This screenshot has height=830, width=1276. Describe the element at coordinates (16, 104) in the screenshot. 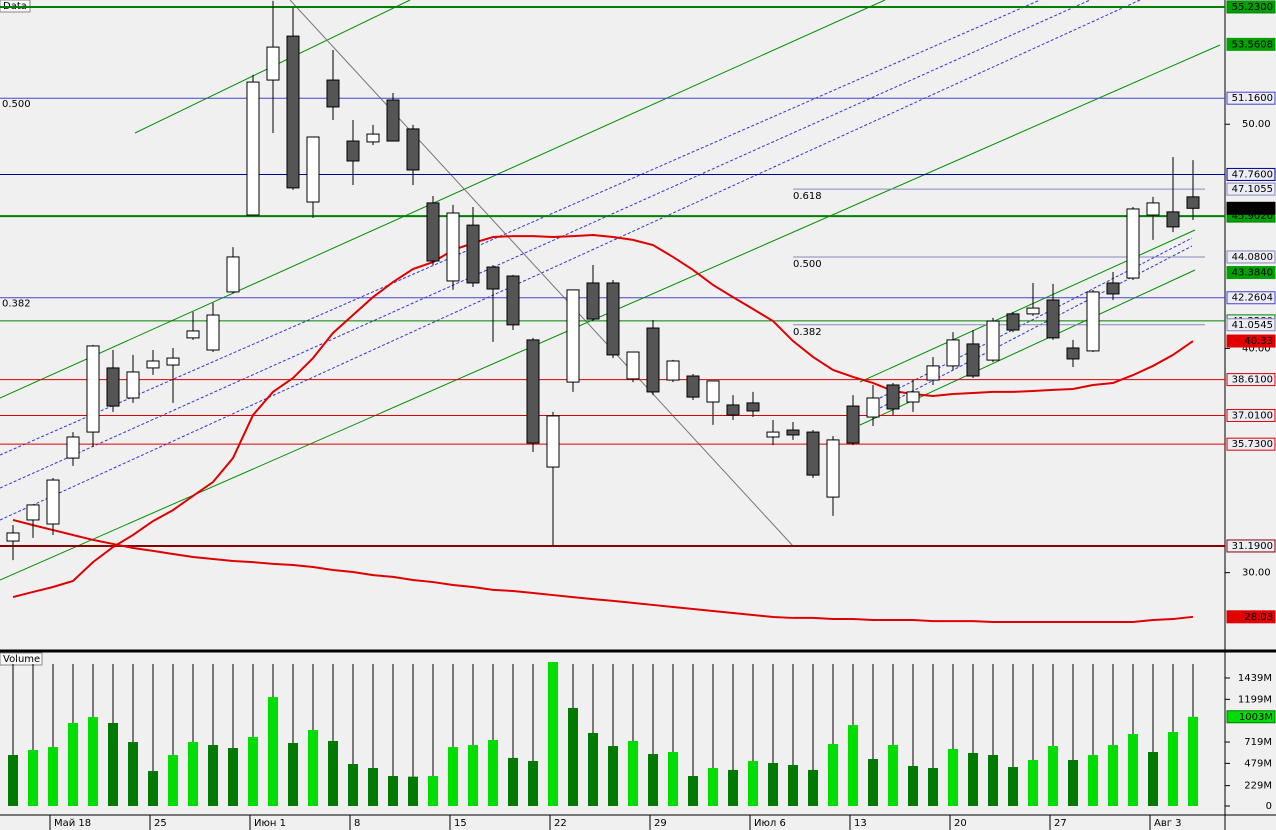

I see `fib-label: 0.500` at that location.